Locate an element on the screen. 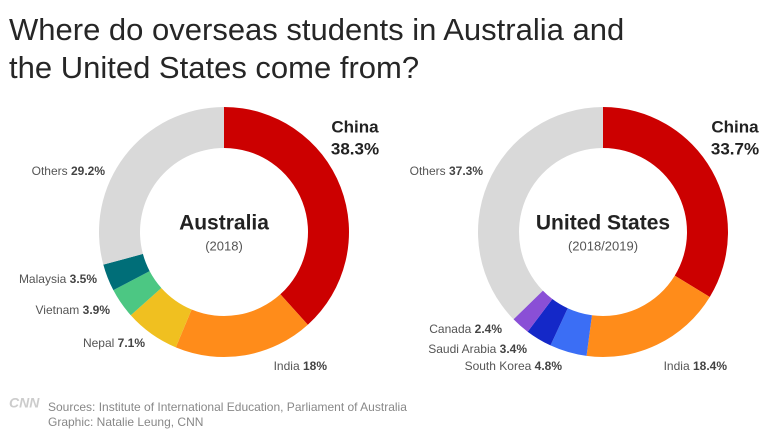  slice-label: Malaysia 3.5% is located at coordinates (58, 279).